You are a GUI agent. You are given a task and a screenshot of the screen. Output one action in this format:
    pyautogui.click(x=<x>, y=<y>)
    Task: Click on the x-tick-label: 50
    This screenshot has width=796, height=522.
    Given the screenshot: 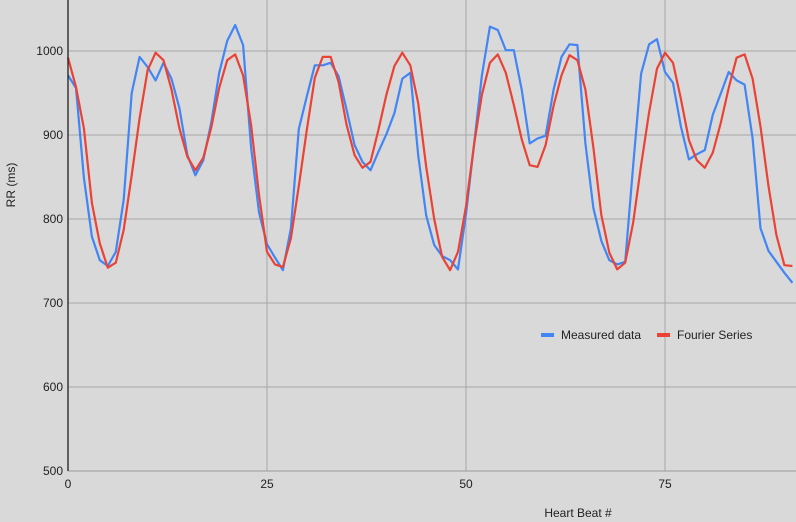 What is the action you would take?
    pyautogui.click(x=466, y=484)
    